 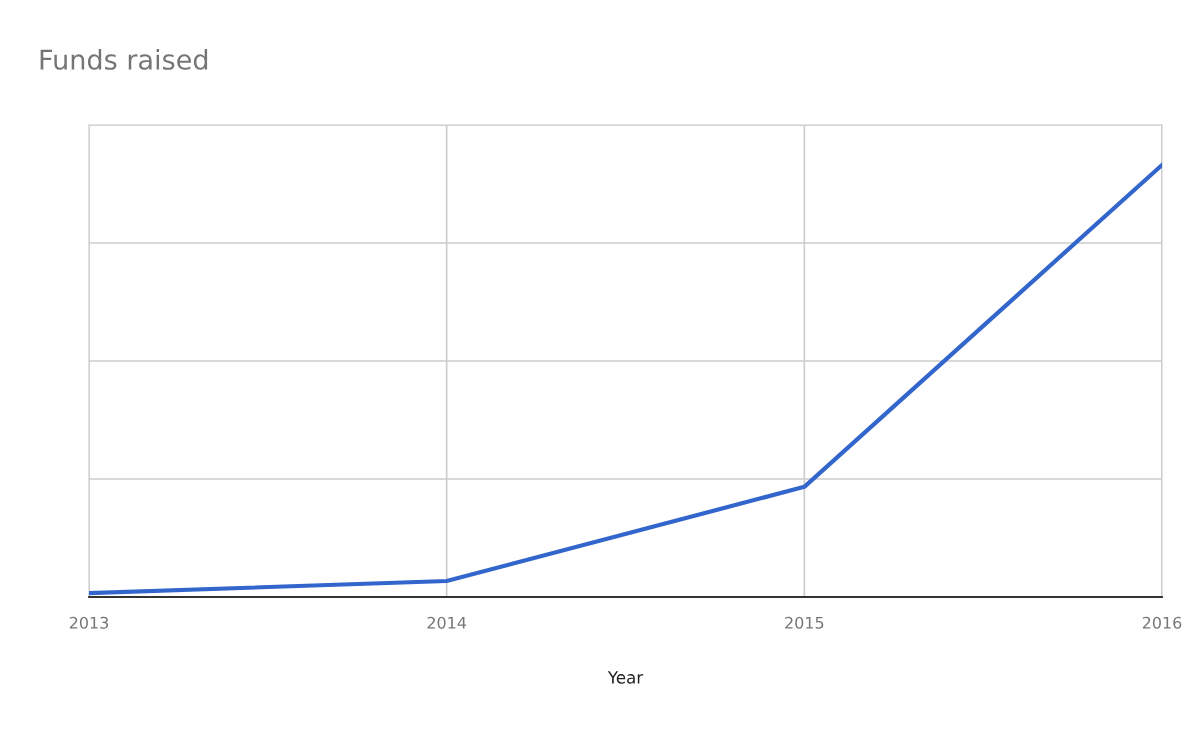 I want to click on x-axis-title: Year, so click(x=625, y=677).